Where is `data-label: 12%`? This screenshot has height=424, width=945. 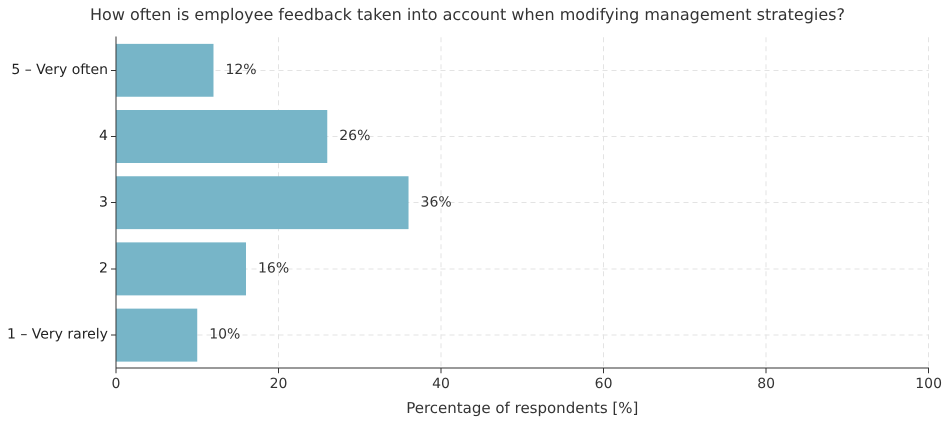 data-label: 12% is located at coordinates (241, 70).